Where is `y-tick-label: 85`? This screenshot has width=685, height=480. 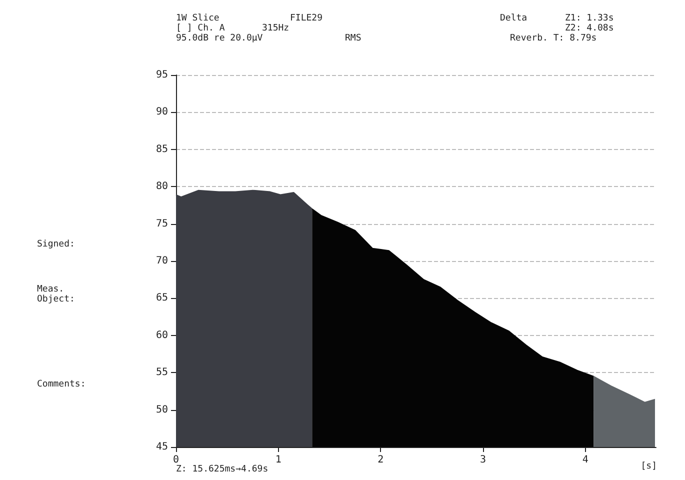
y-tick-label: 85 is located at coordinates (162, 149).